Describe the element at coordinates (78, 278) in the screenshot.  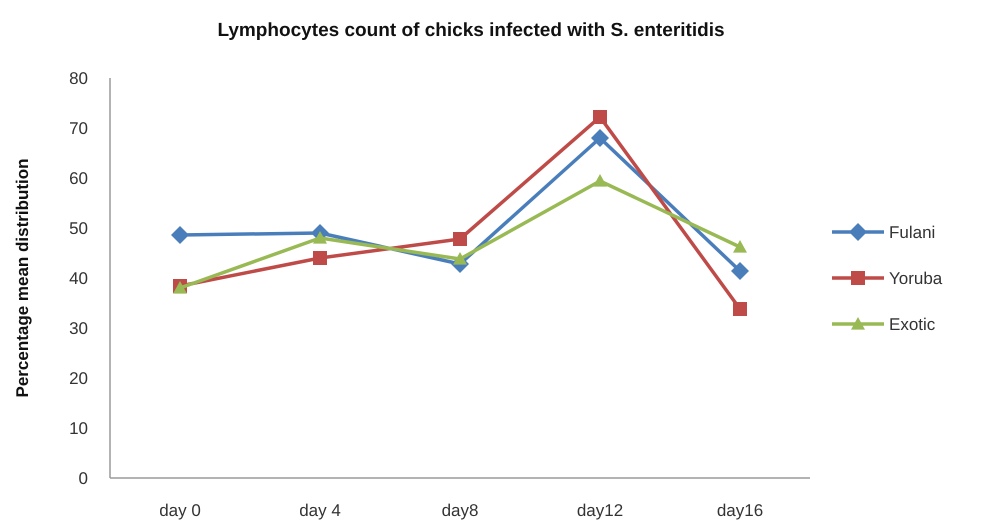
I see `y-tick-label: 40` at that location.